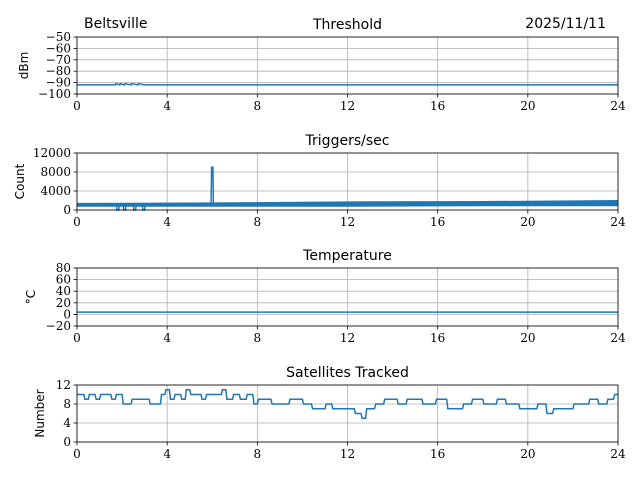 Image resolution: width=640 pixels, height=480 pixels. Describe the element at coordinates (347, 404) in the screenshot. I see `satellites-series-line` at that location.